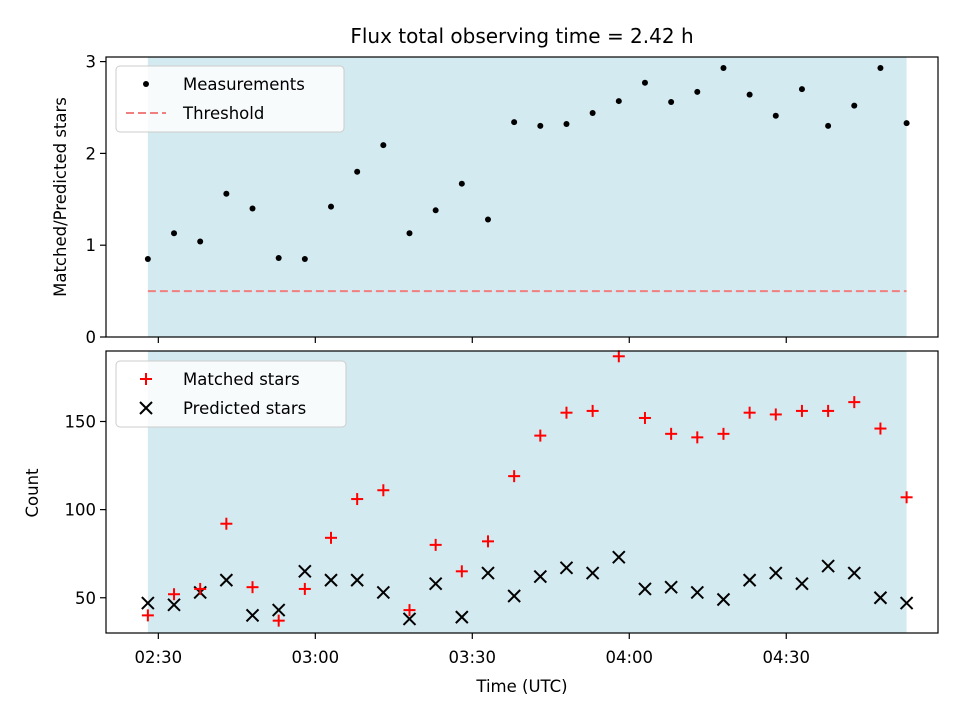 The width and height of the screenshot is (960, 720). Describe the element at coordinates (231, 394) in the screenshot. I see `bottom-legend: Matched stars Predicted stars` at that location.